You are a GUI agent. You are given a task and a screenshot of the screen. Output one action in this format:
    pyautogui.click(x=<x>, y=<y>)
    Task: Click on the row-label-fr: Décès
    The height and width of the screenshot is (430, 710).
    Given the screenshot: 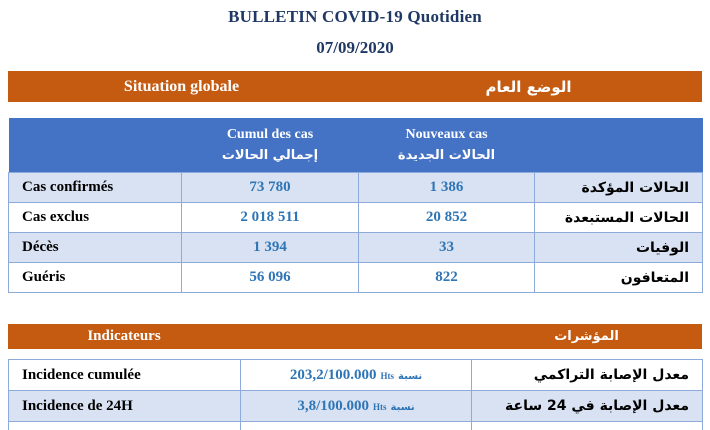 What is the action you would take?
    pyautogui.click(x=95, y=247)
    